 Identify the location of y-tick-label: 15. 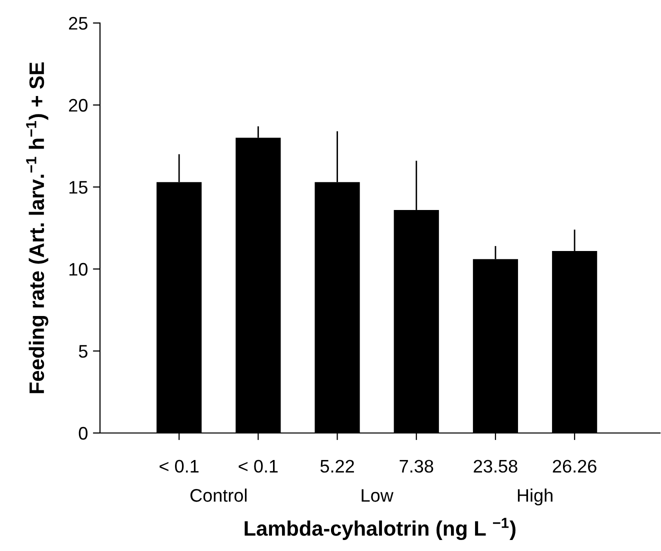
(78, 187).